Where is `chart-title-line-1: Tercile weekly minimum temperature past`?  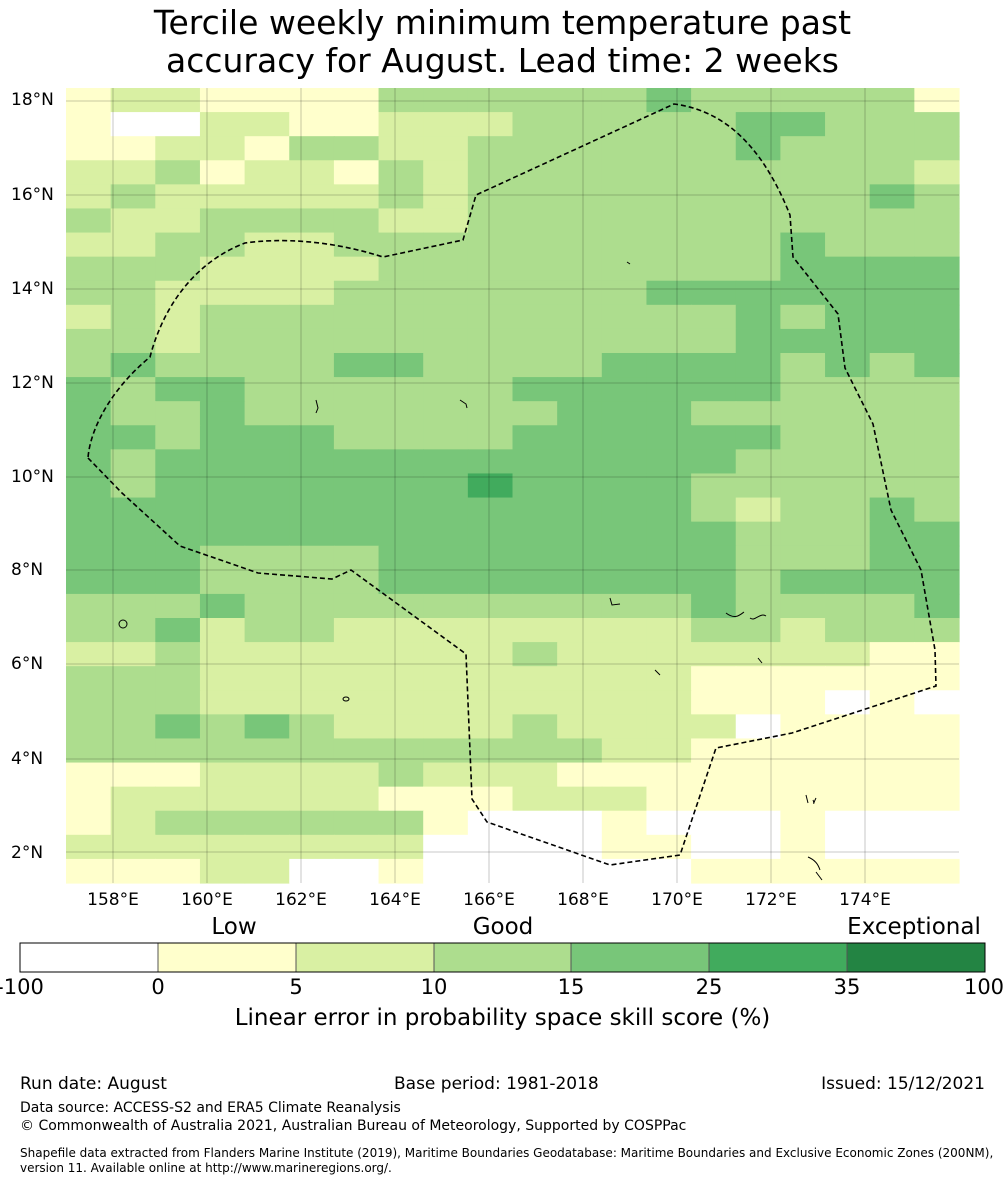 chart-title-line-1: Tercile weekly minimum temperature past is located at coordinates (502, 22).